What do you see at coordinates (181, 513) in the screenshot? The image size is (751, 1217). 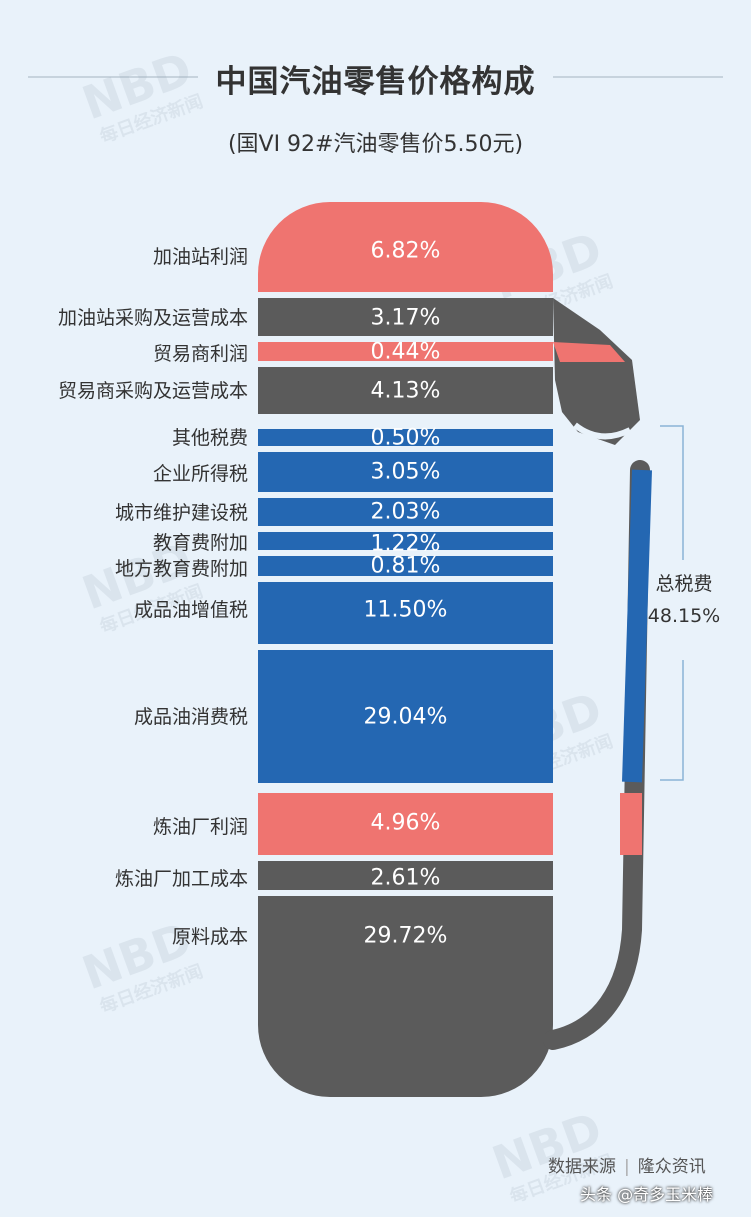 I see `category-label-7: 城市维护建设税` at bounding box center [181, 513].